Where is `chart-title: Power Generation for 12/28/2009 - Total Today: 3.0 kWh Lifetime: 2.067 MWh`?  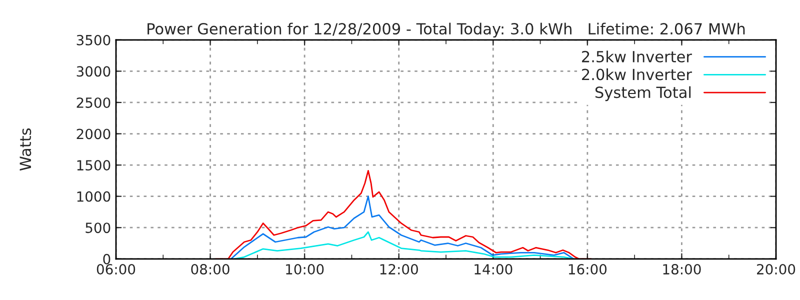
chart-title: Power Generation for 12/28/2009 - Total Today: 3.0 kWh Lifetime: 2.067 MWh is located at coordinates (446, 30).